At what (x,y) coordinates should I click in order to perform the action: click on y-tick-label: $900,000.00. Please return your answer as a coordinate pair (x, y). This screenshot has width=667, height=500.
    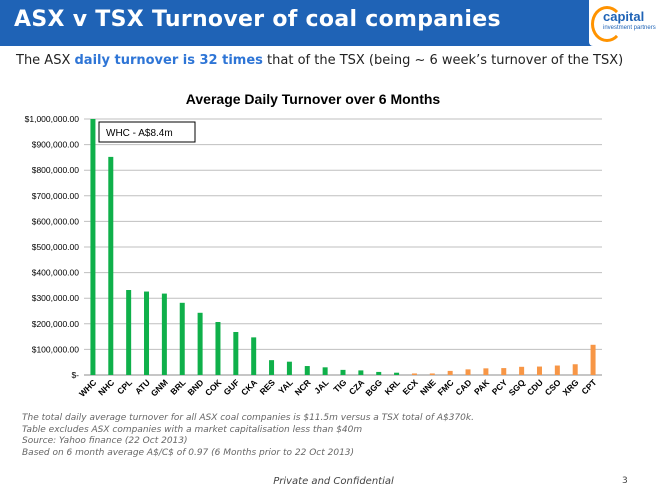
    Looking at the image, I should click on (56, 145).